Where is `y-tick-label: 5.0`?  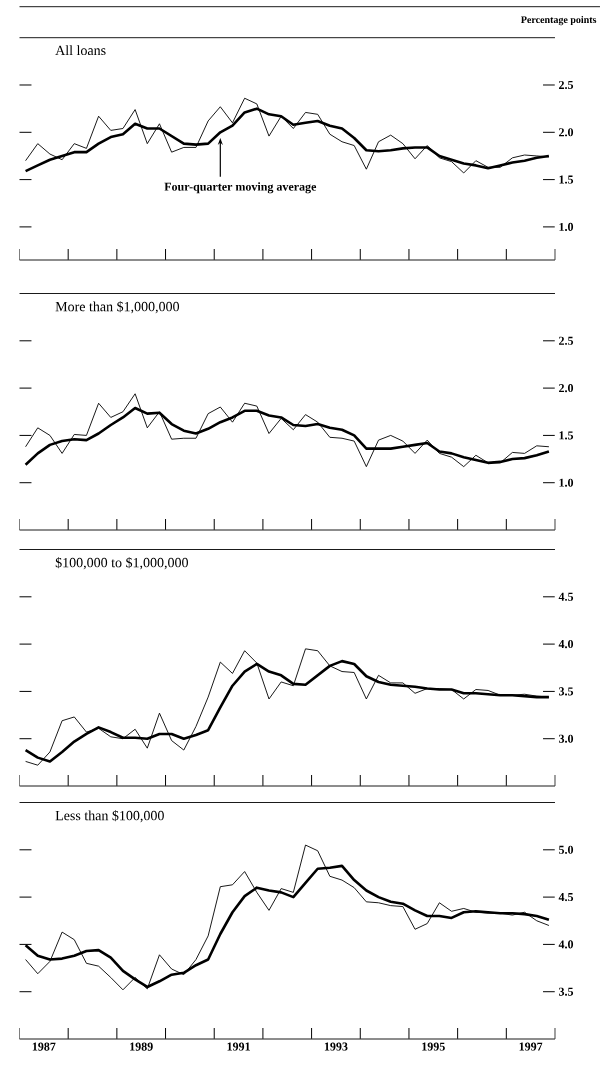 y-tick-label: 5.0 is located at coordinates (566, 849).